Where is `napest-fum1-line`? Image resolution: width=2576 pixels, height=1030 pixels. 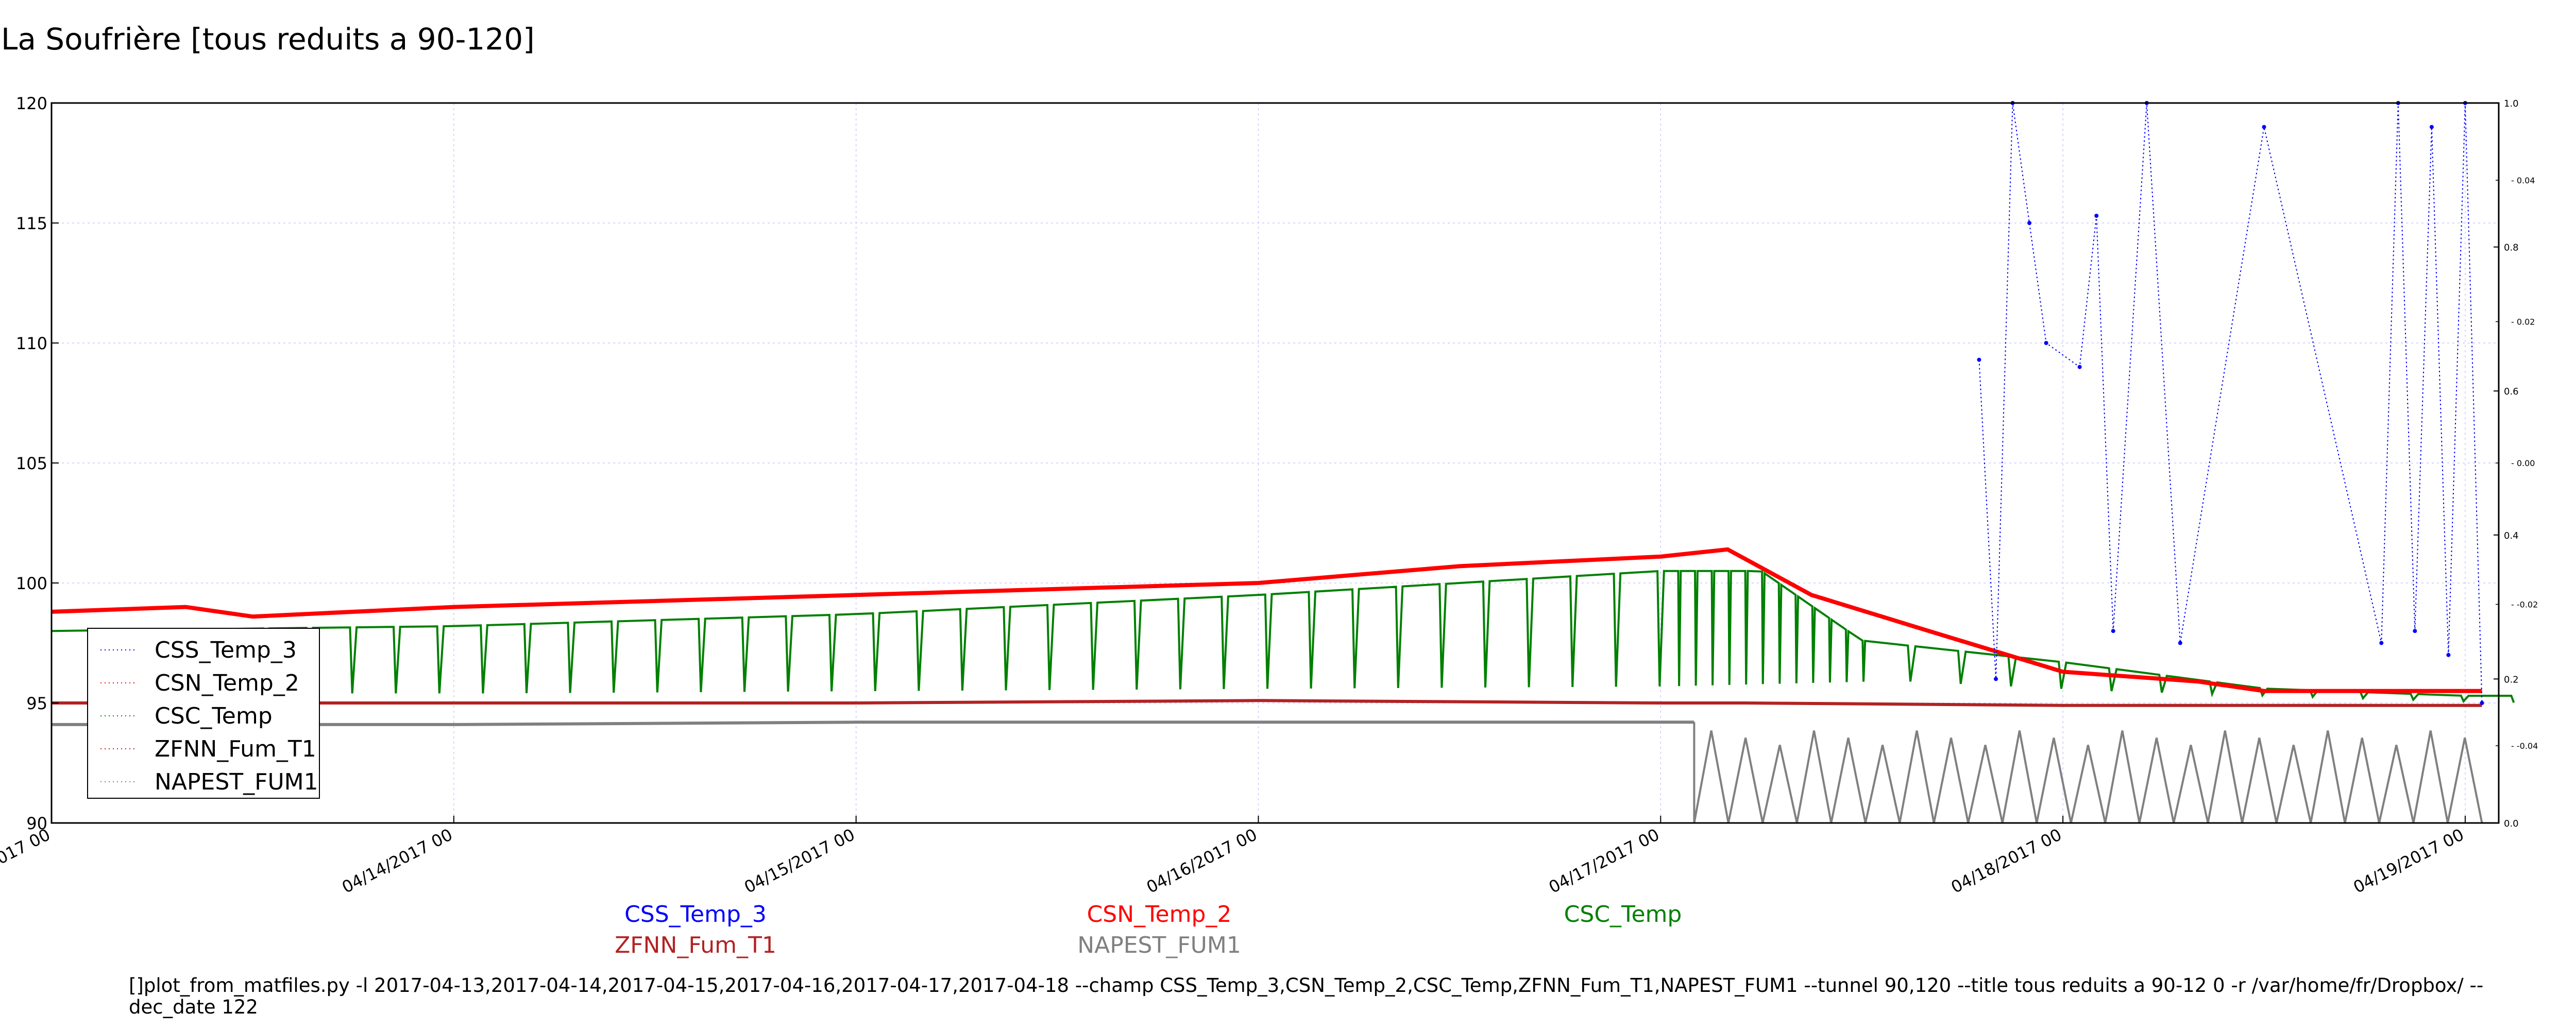 napest-fum1-line is located at coordinates (873, 723).